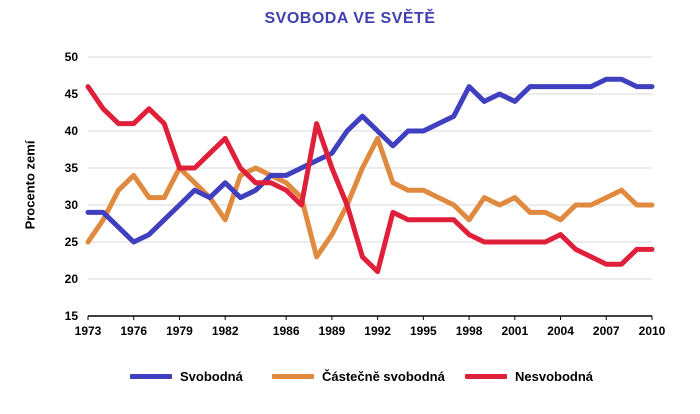 The image size is (700, 414). I want to click on legend-swatch-svobodna, so click(151, 376).